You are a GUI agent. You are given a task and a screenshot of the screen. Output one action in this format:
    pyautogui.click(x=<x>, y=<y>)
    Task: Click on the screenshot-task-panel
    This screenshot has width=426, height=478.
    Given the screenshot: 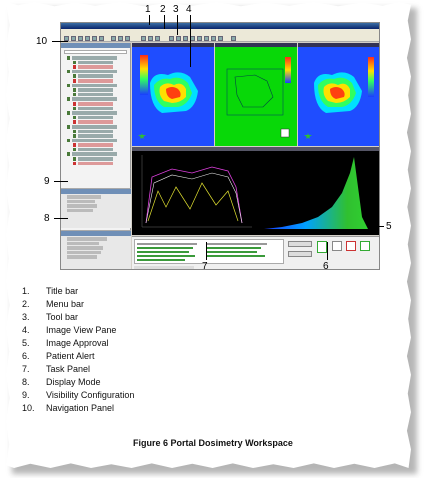 What is the action you would take?
    pyautogui.click(x=255, y=252)
    